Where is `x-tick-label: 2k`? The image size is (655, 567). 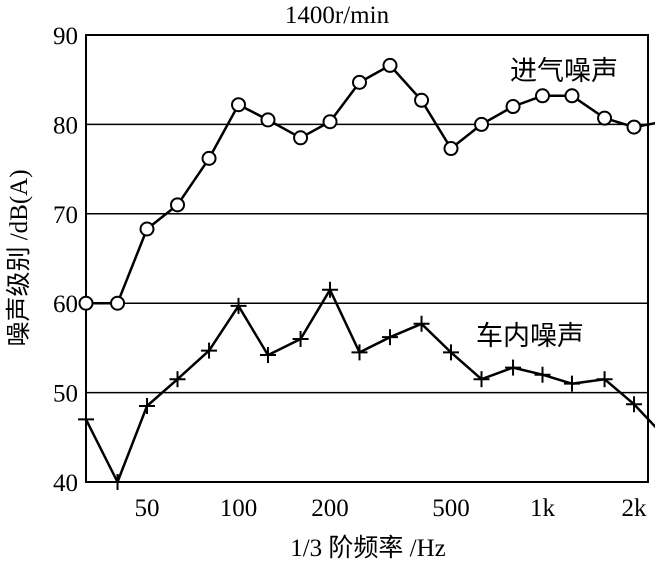 x-tick-label: 2k is located at coordinates (635, 508).